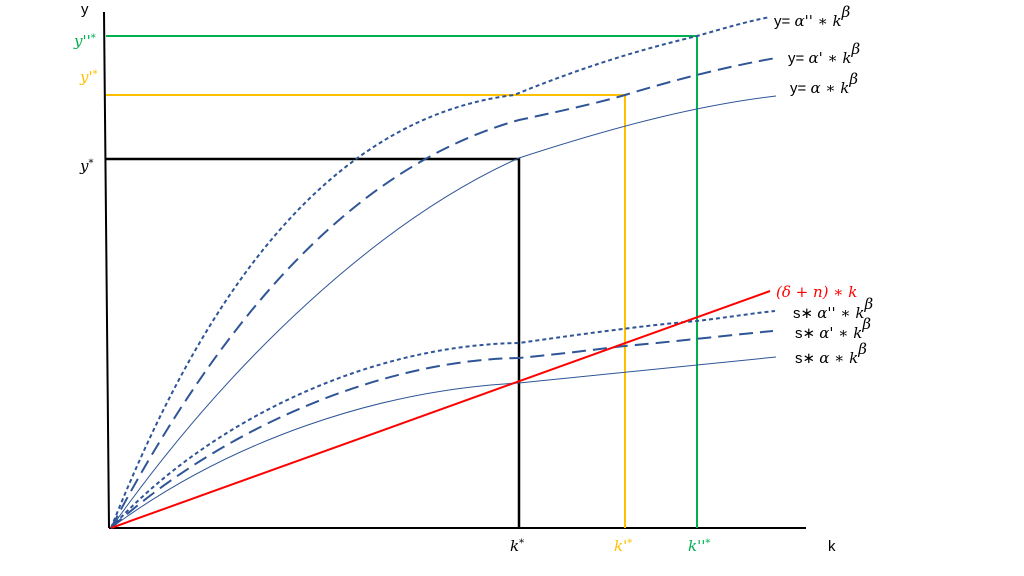  What do you see at coordinates (85, 9) in the screenshot?
I see `y-axis-label: y` at bounding box center [85, 9].